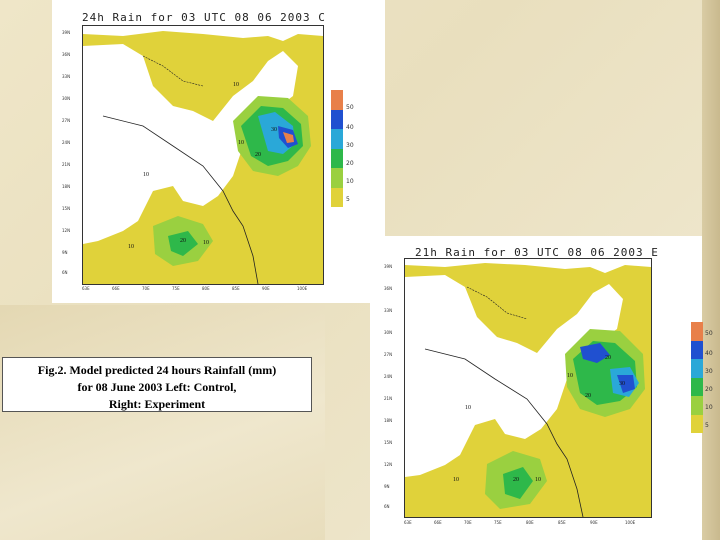  What do you see at coordinates (157, 387) in the screenshot?
I see `caption-line-2: for 08 June 2003 Left: Control,` at bounding box center [157, 387].